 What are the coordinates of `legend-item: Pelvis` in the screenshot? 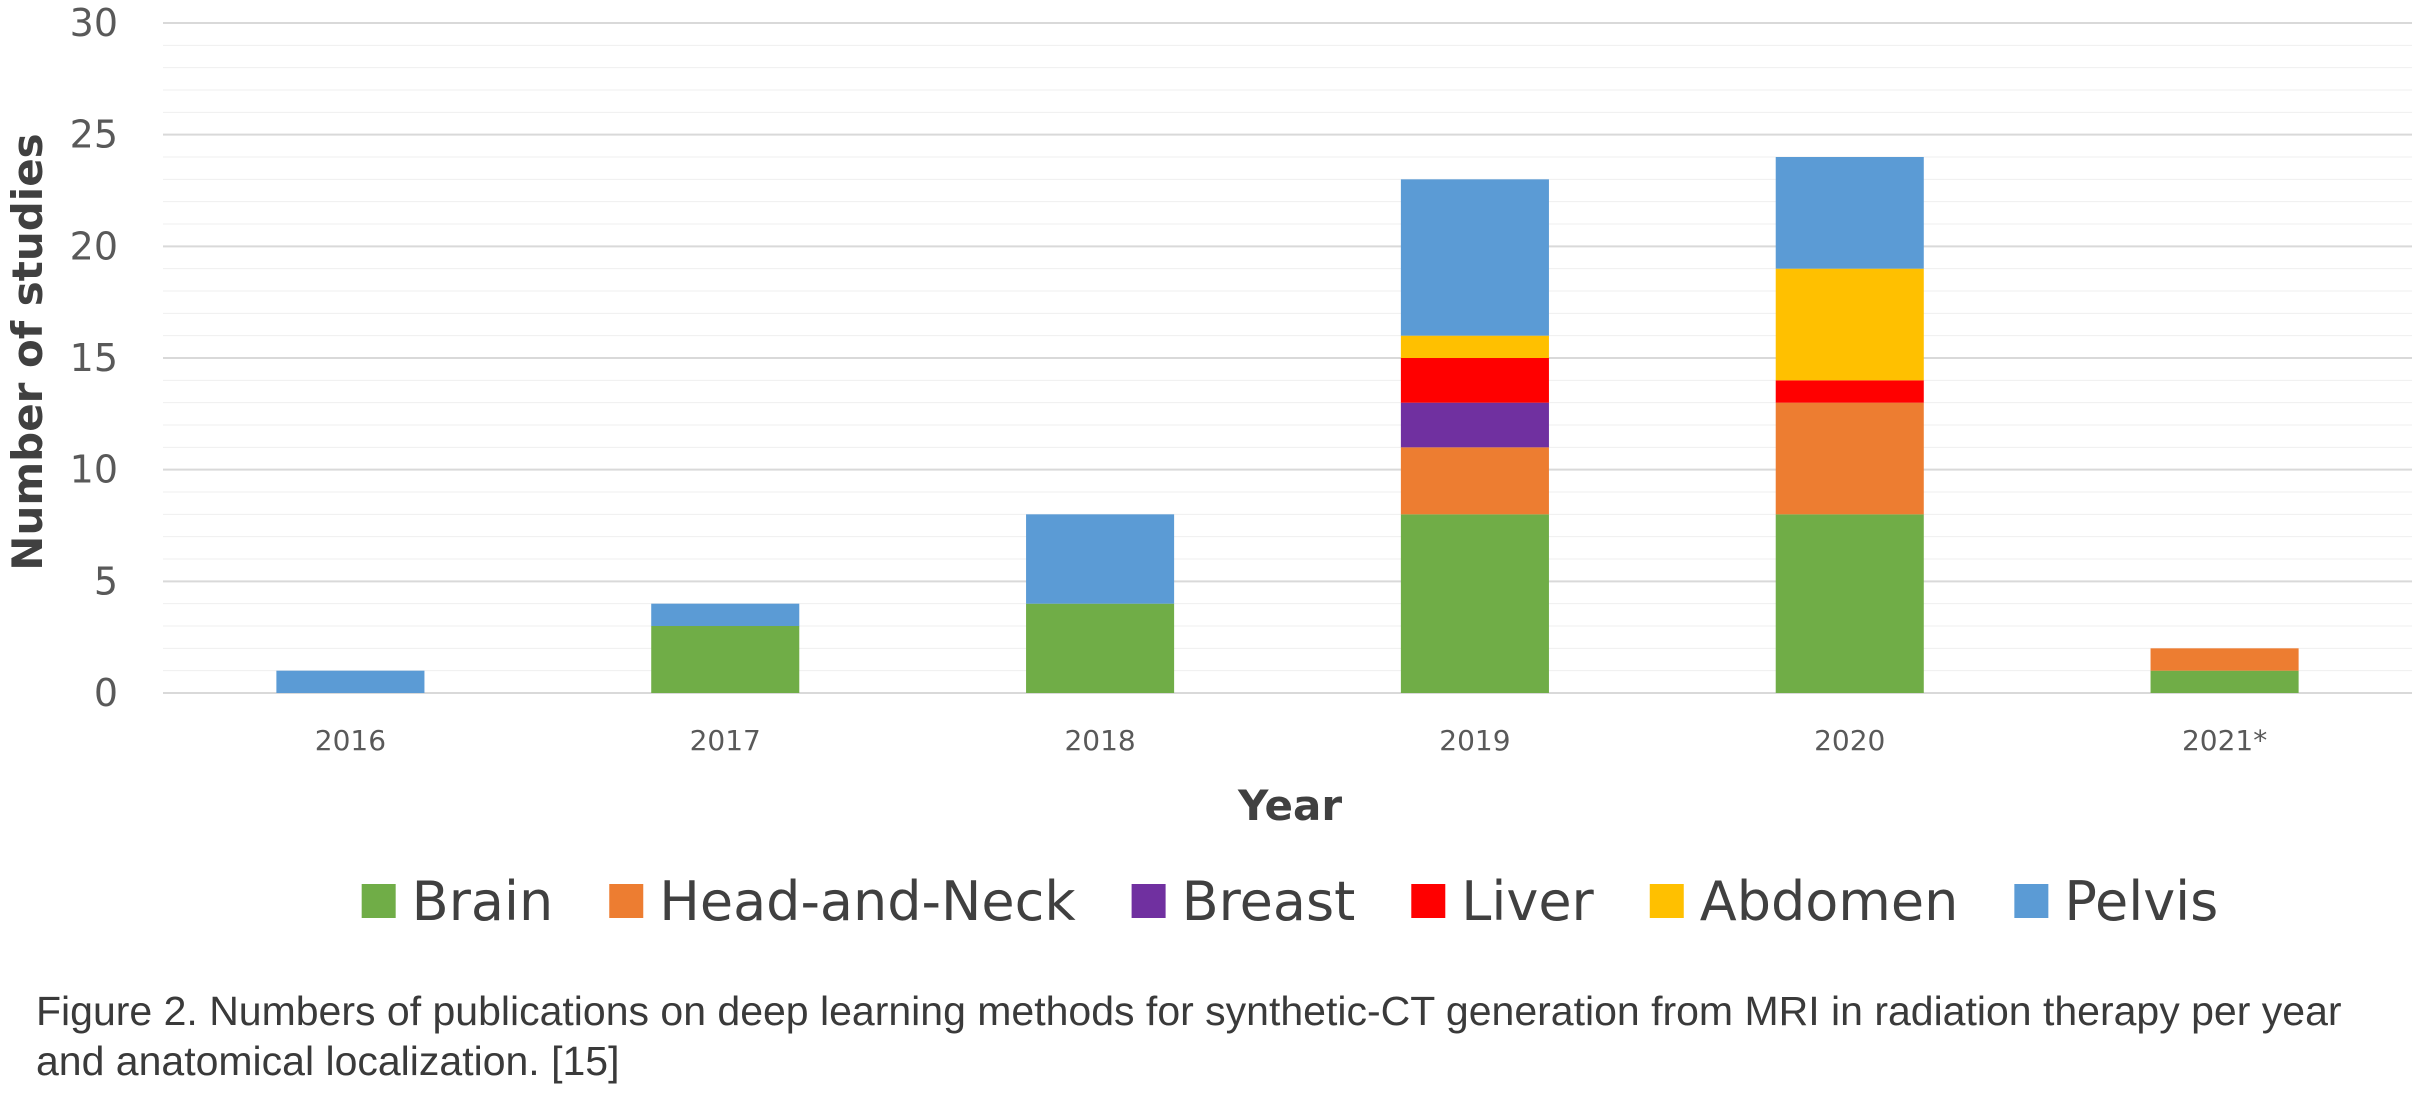 It's located at (2116, 901).